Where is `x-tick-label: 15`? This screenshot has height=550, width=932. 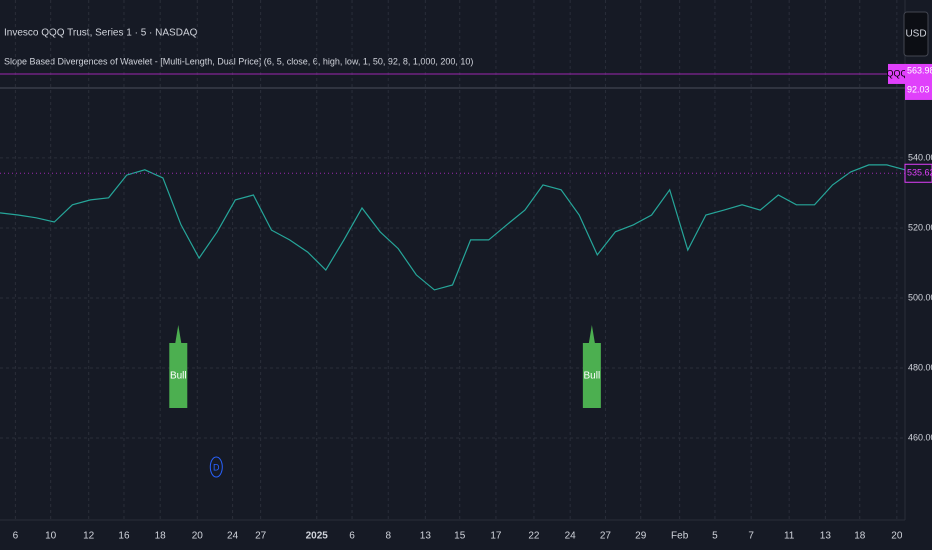 x-tick-label: 15 is located at coordinates (460, 536).